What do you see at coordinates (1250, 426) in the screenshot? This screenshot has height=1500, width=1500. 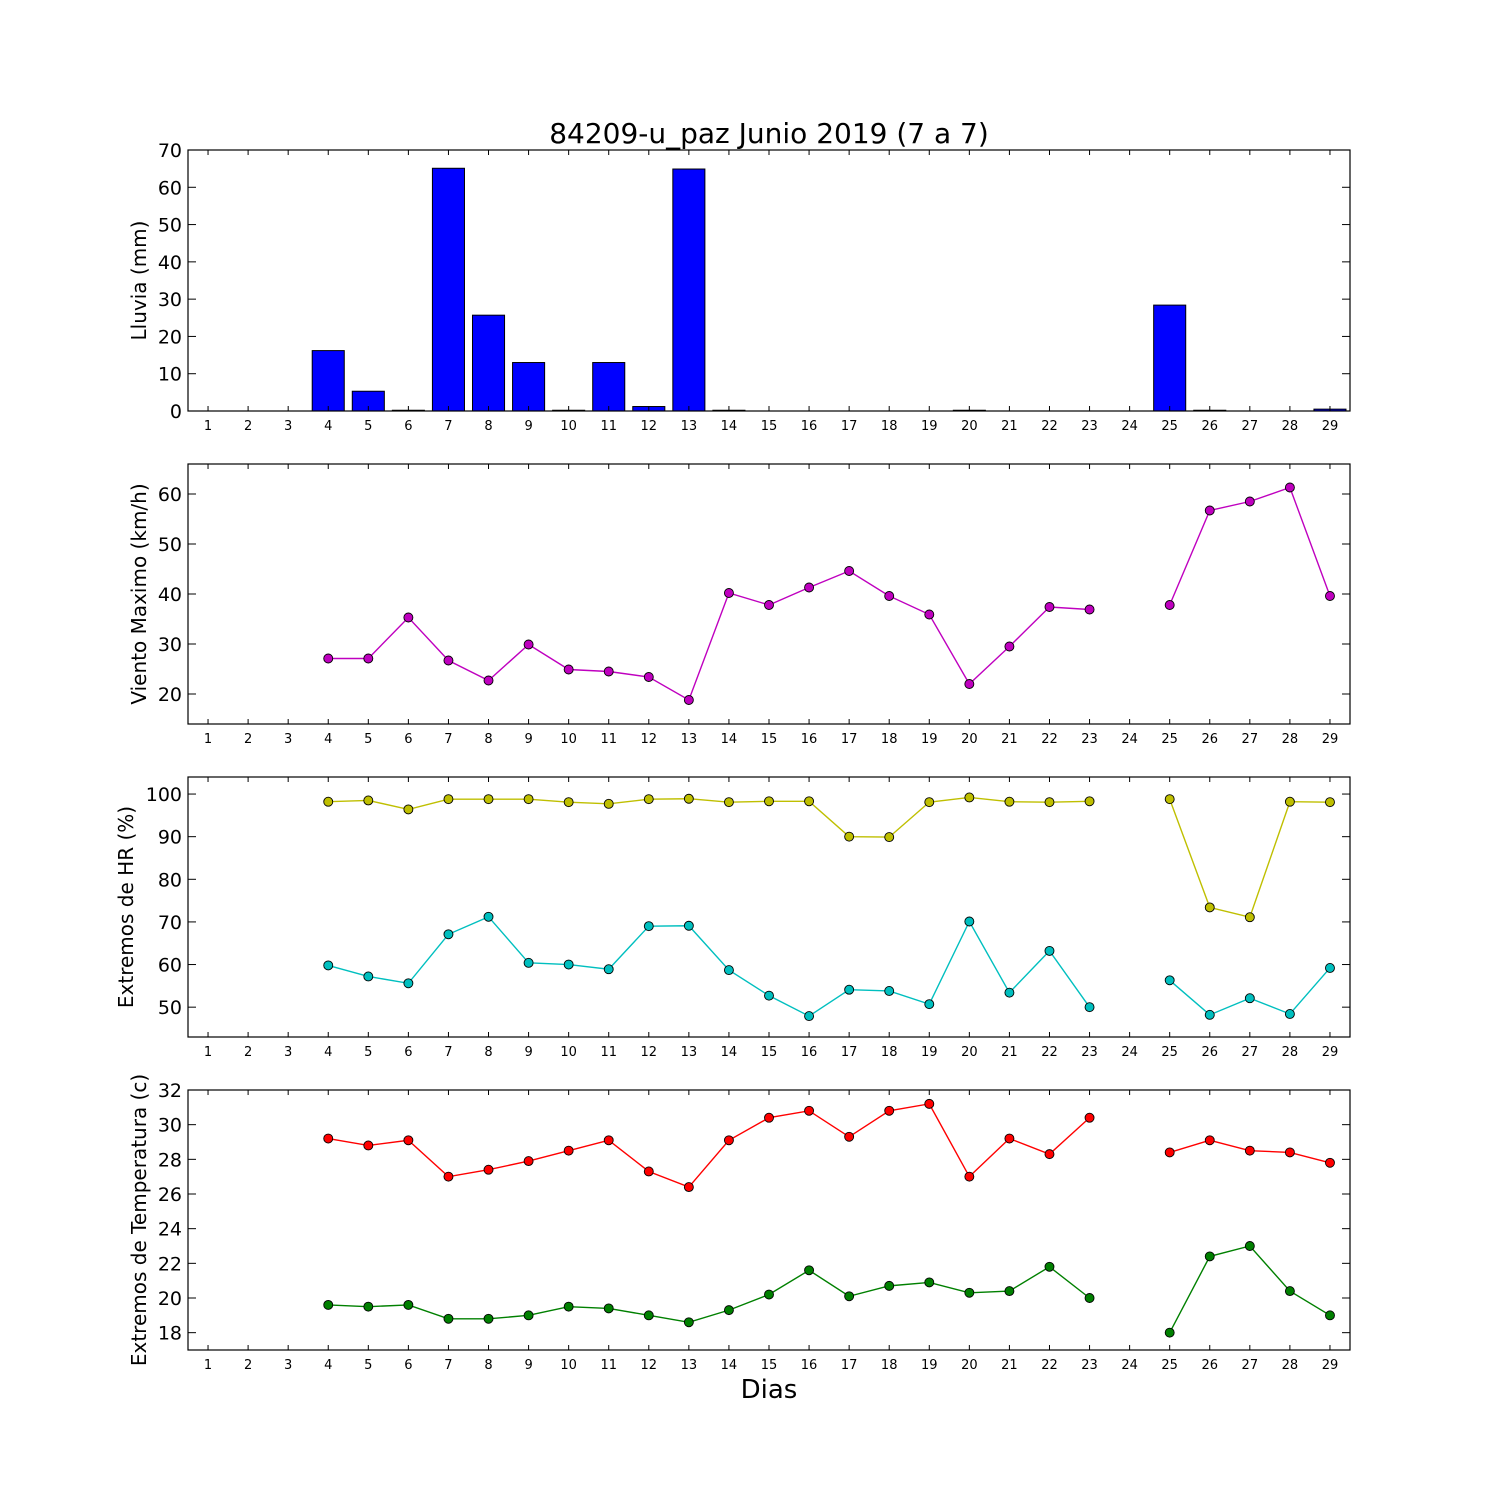 I see `rain-xtick-label-27: 27` at bounding box center [1250, 426].